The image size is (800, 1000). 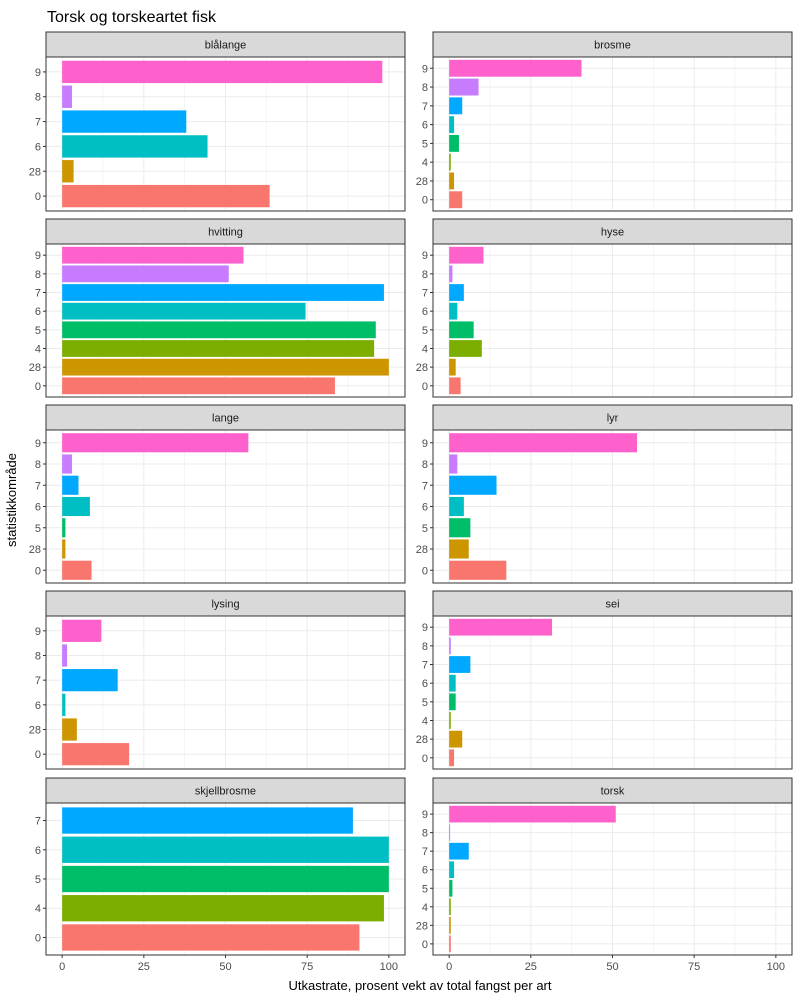 What do you see at coordinates (144, 967) in the screenshot?
I see `x-tick-label: 25` at bounding box center [144, 967].